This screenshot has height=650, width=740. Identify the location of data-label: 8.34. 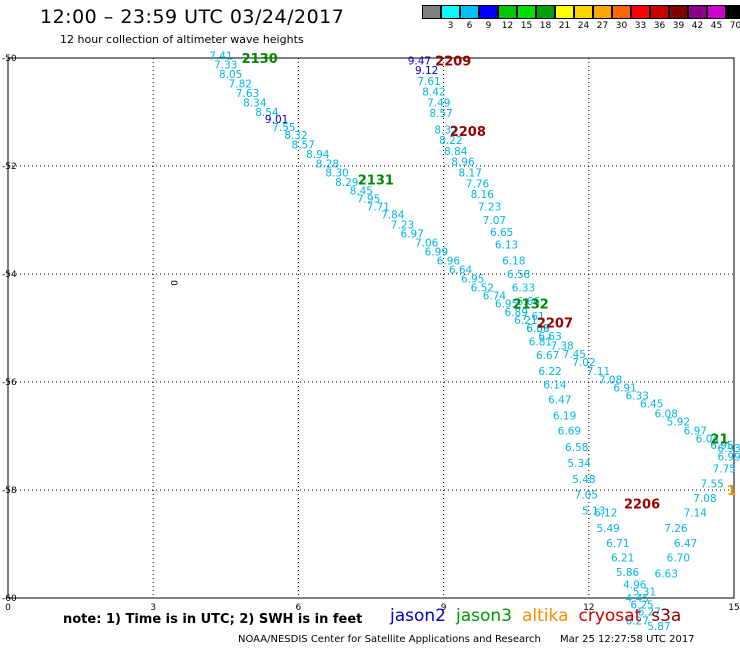
(255, 103).